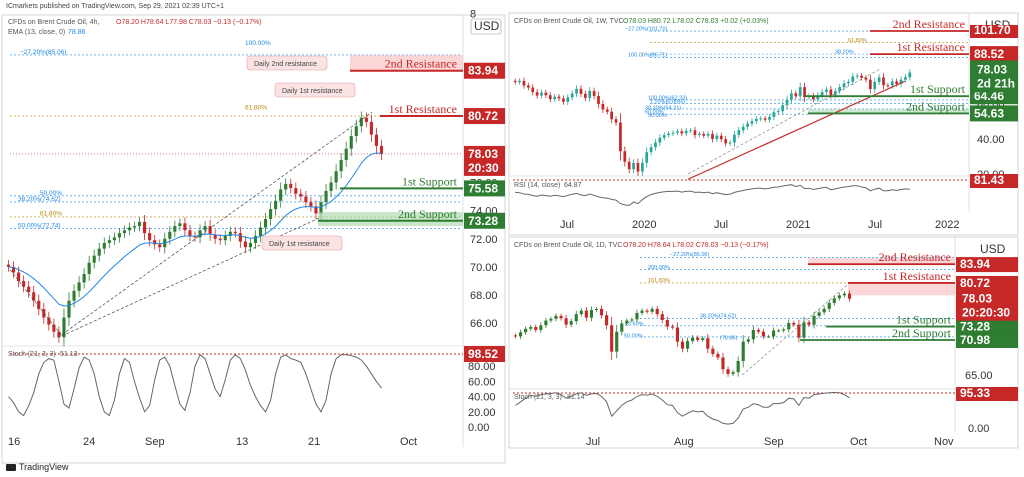  I want to click on chart-4h-fib-label: 38.20%(74.62), so click(39, 199).